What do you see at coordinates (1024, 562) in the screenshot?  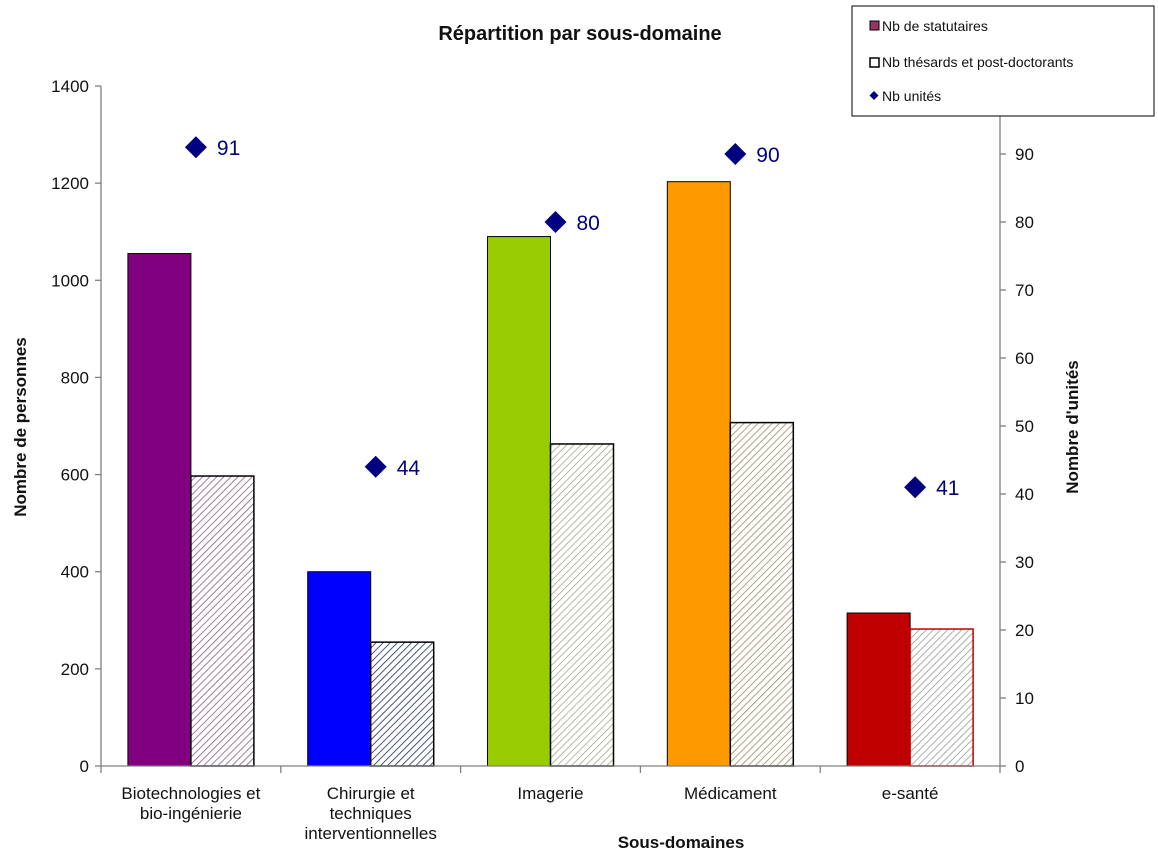 I see `y2-tick-label: 30` at bounding box center [1024, 562].